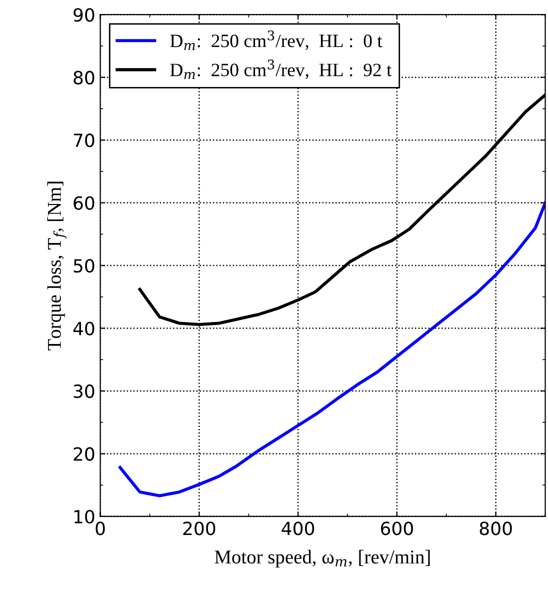 The image size is (548, 609). What do you see at coordinates (84, 391) in the screenshot?
I see `y-tick-label: 30` at bounding box center [84, 391].